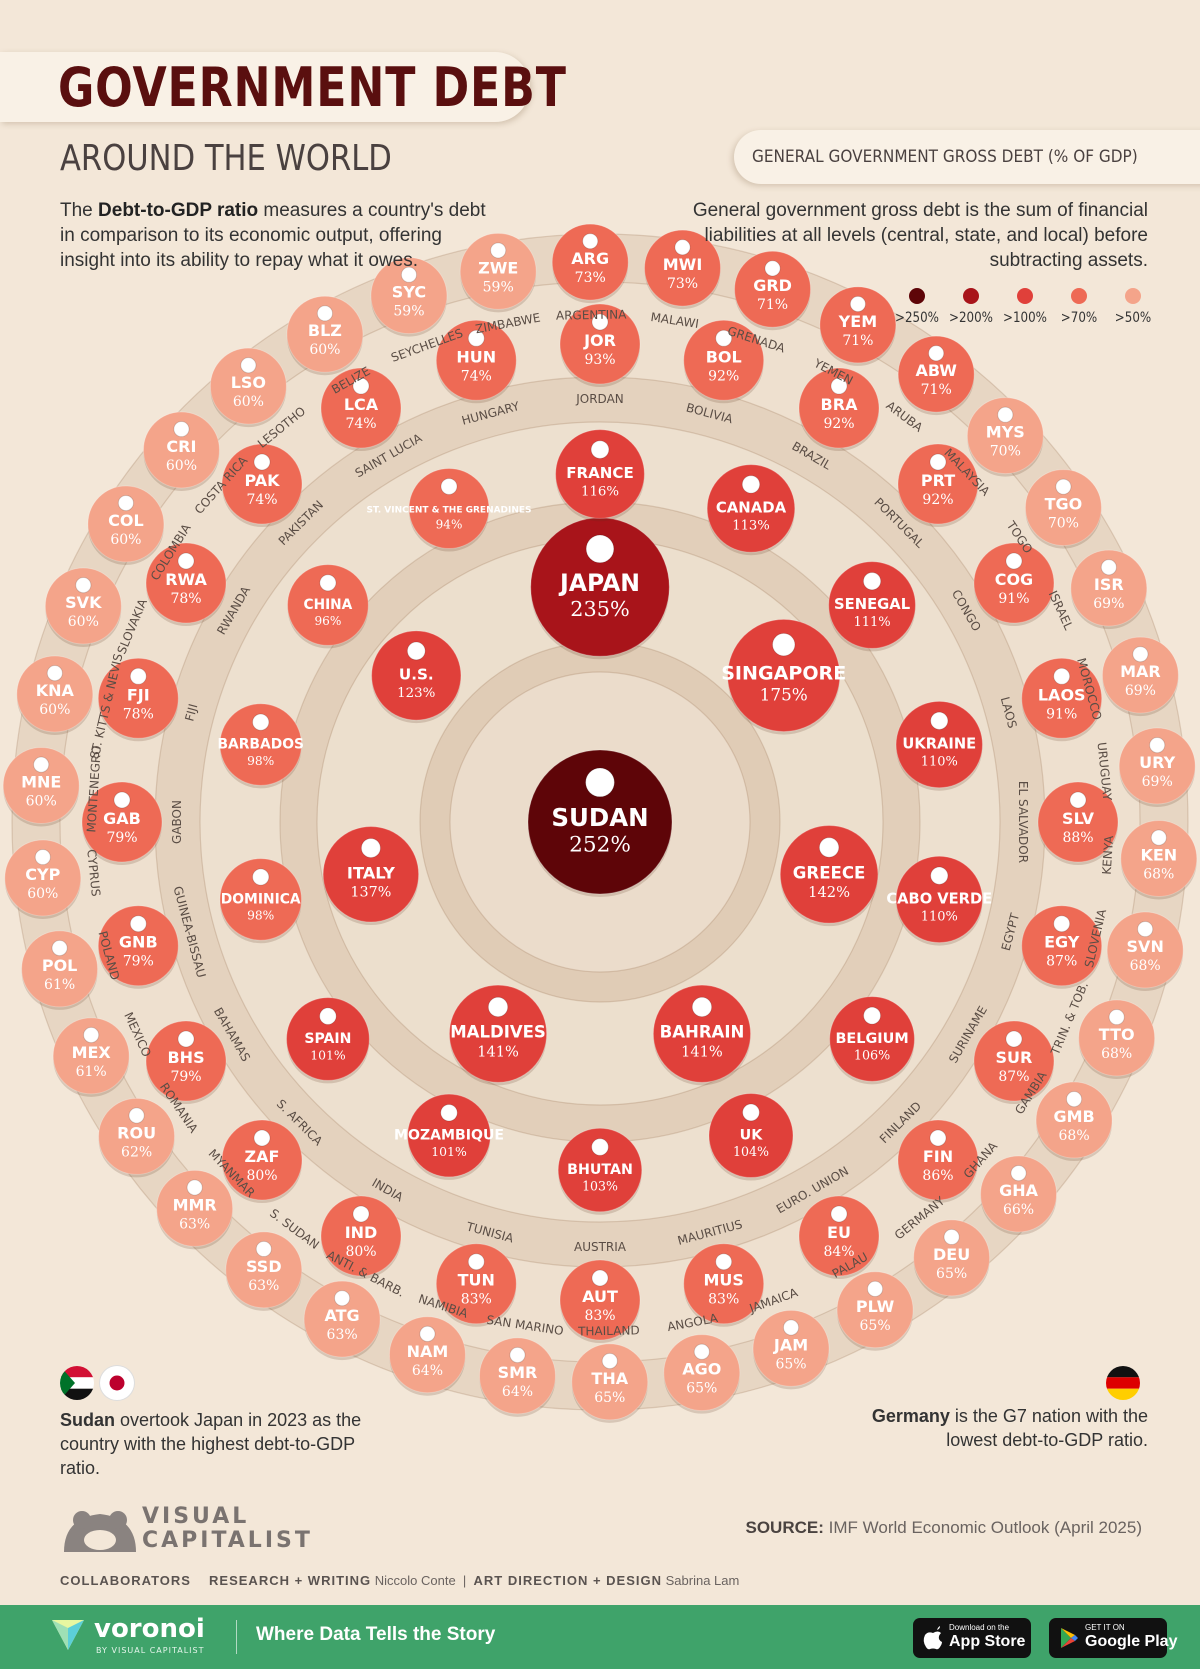  I want to click on research-name: Niccolo Conte, so click(415, 1580).